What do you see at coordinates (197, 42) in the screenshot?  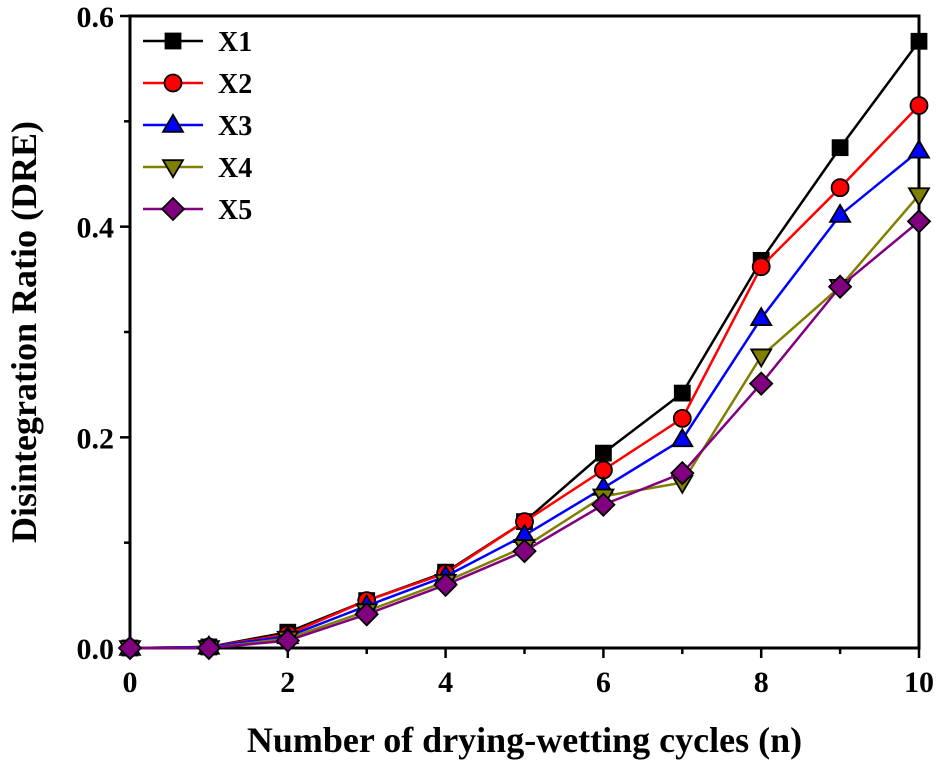 I see `legend-item-x1: X1` at bounding box center [197, 42].